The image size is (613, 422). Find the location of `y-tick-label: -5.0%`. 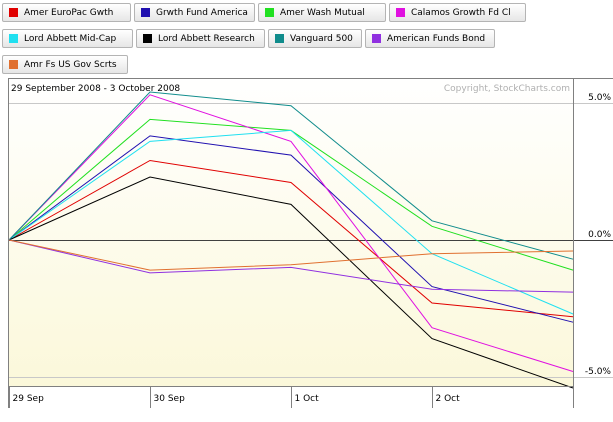

y-tick-label: -5.0% is located at coordinates (598, 372).